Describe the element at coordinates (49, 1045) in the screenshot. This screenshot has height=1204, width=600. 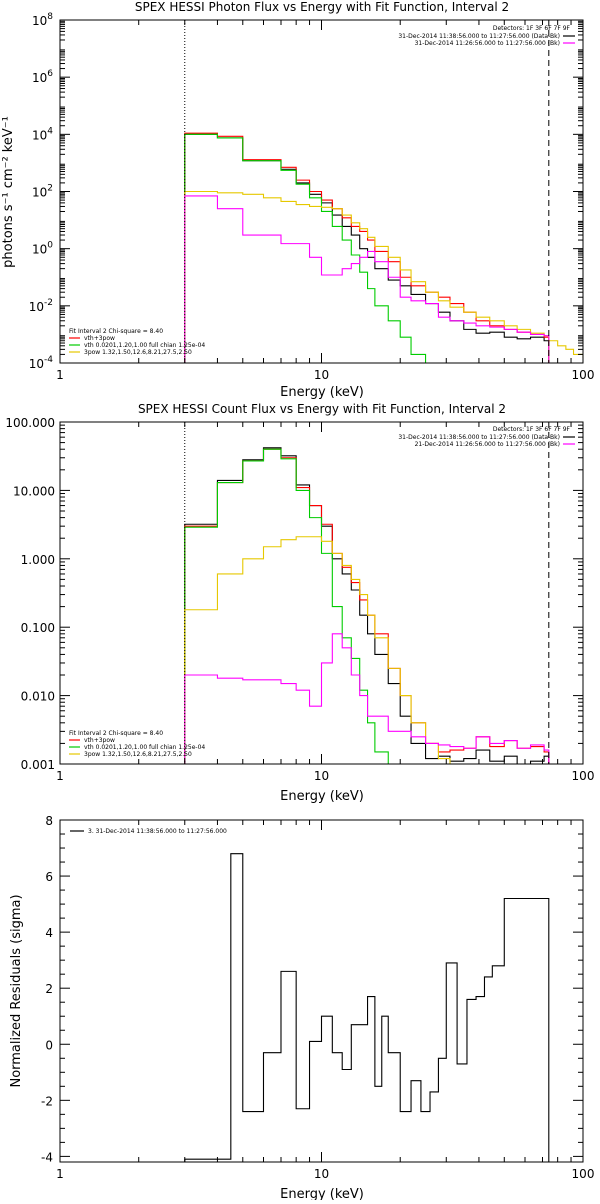
I see `residuals-y-tick-label: 0` at that location.